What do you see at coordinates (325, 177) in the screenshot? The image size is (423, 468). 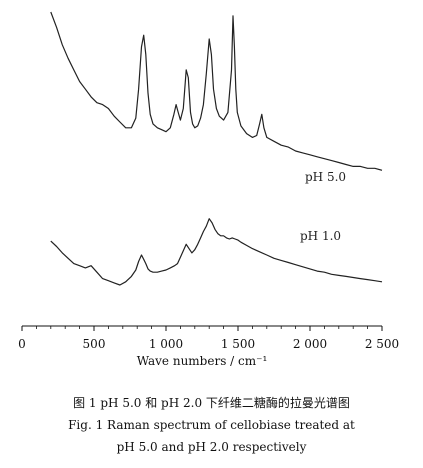 I see `series-annotation-1: pH 5.0` at bounding box center [325, 177].